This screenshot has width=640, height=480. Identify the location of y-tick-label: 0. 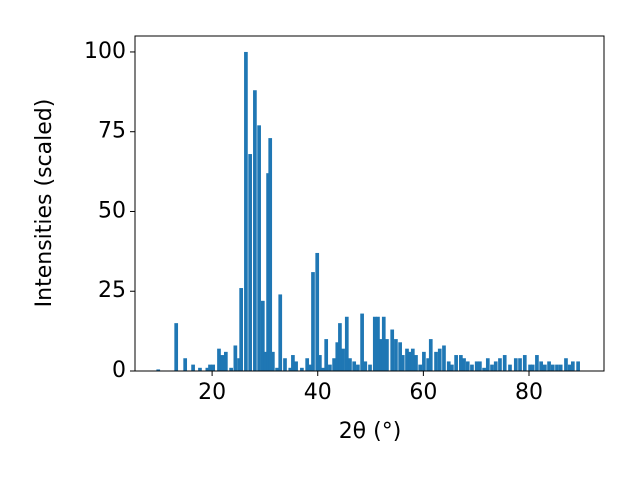
(119, 370).